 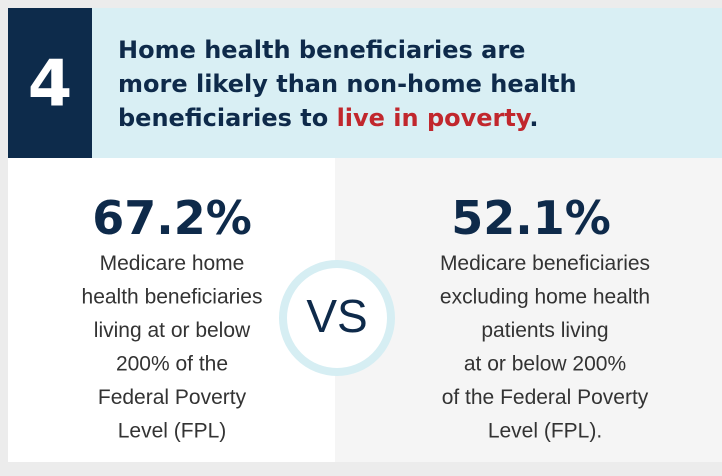 I want to click on left-description-line: Level (FPL), so click(x=172, y=431).